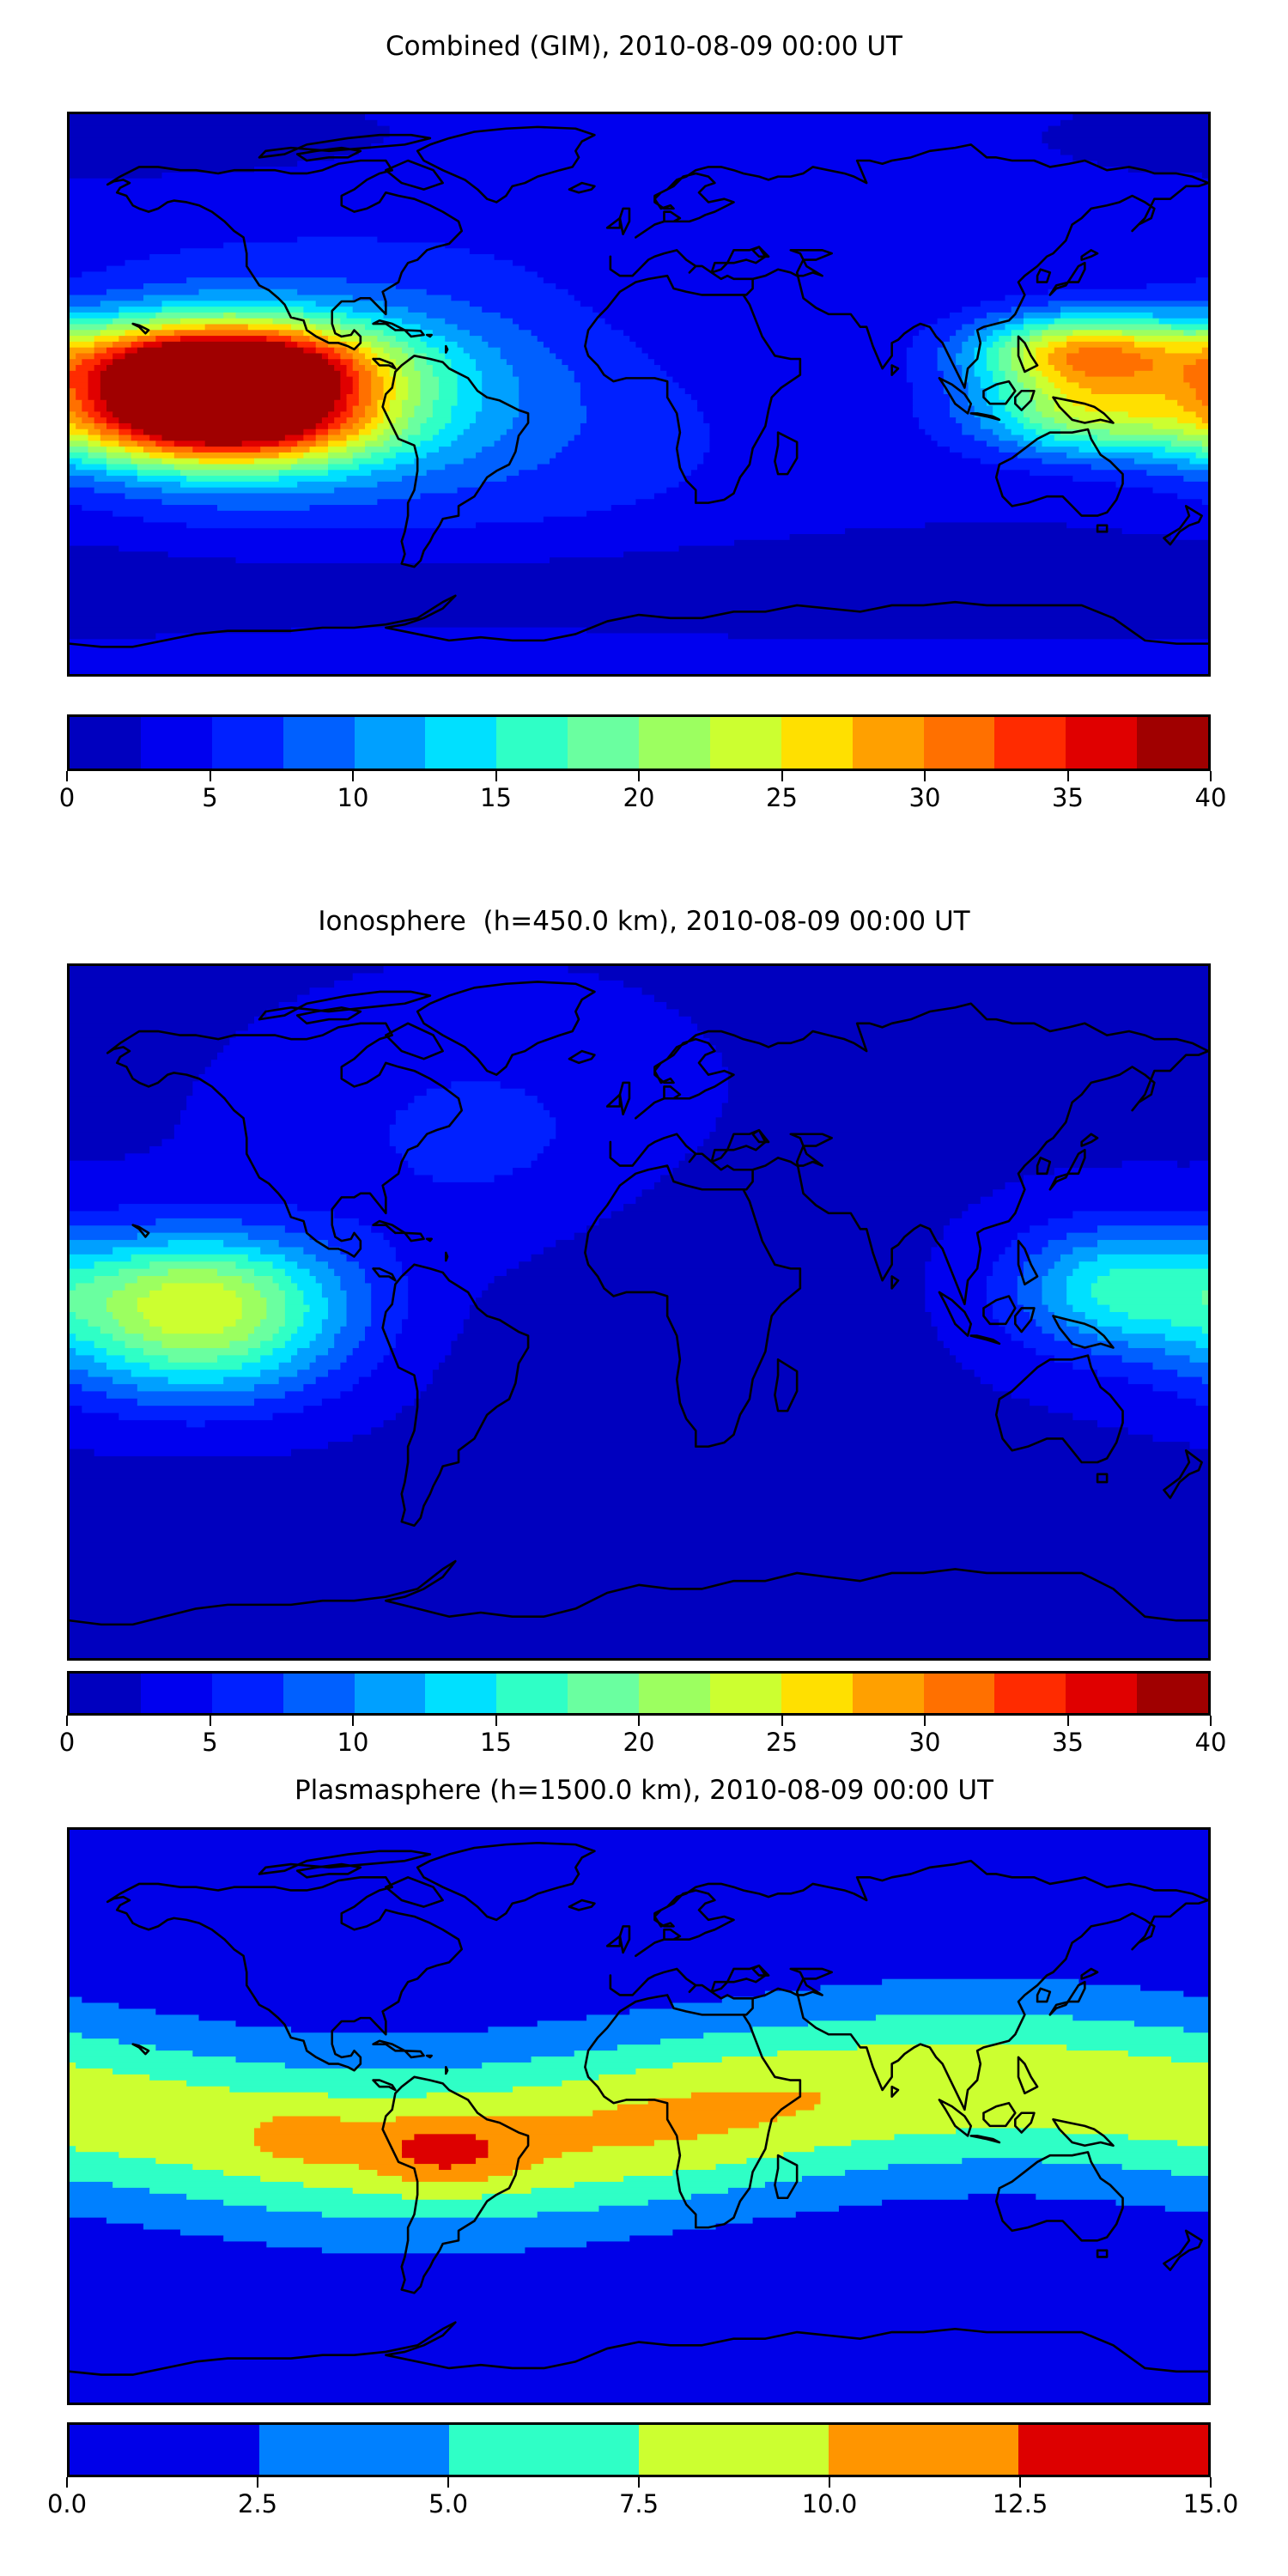  What do you see at coordinates (1210, 2503) in the screenshot?
I see `colorbar-tick-label: 15.0` at bounding box center [1210, 2503].